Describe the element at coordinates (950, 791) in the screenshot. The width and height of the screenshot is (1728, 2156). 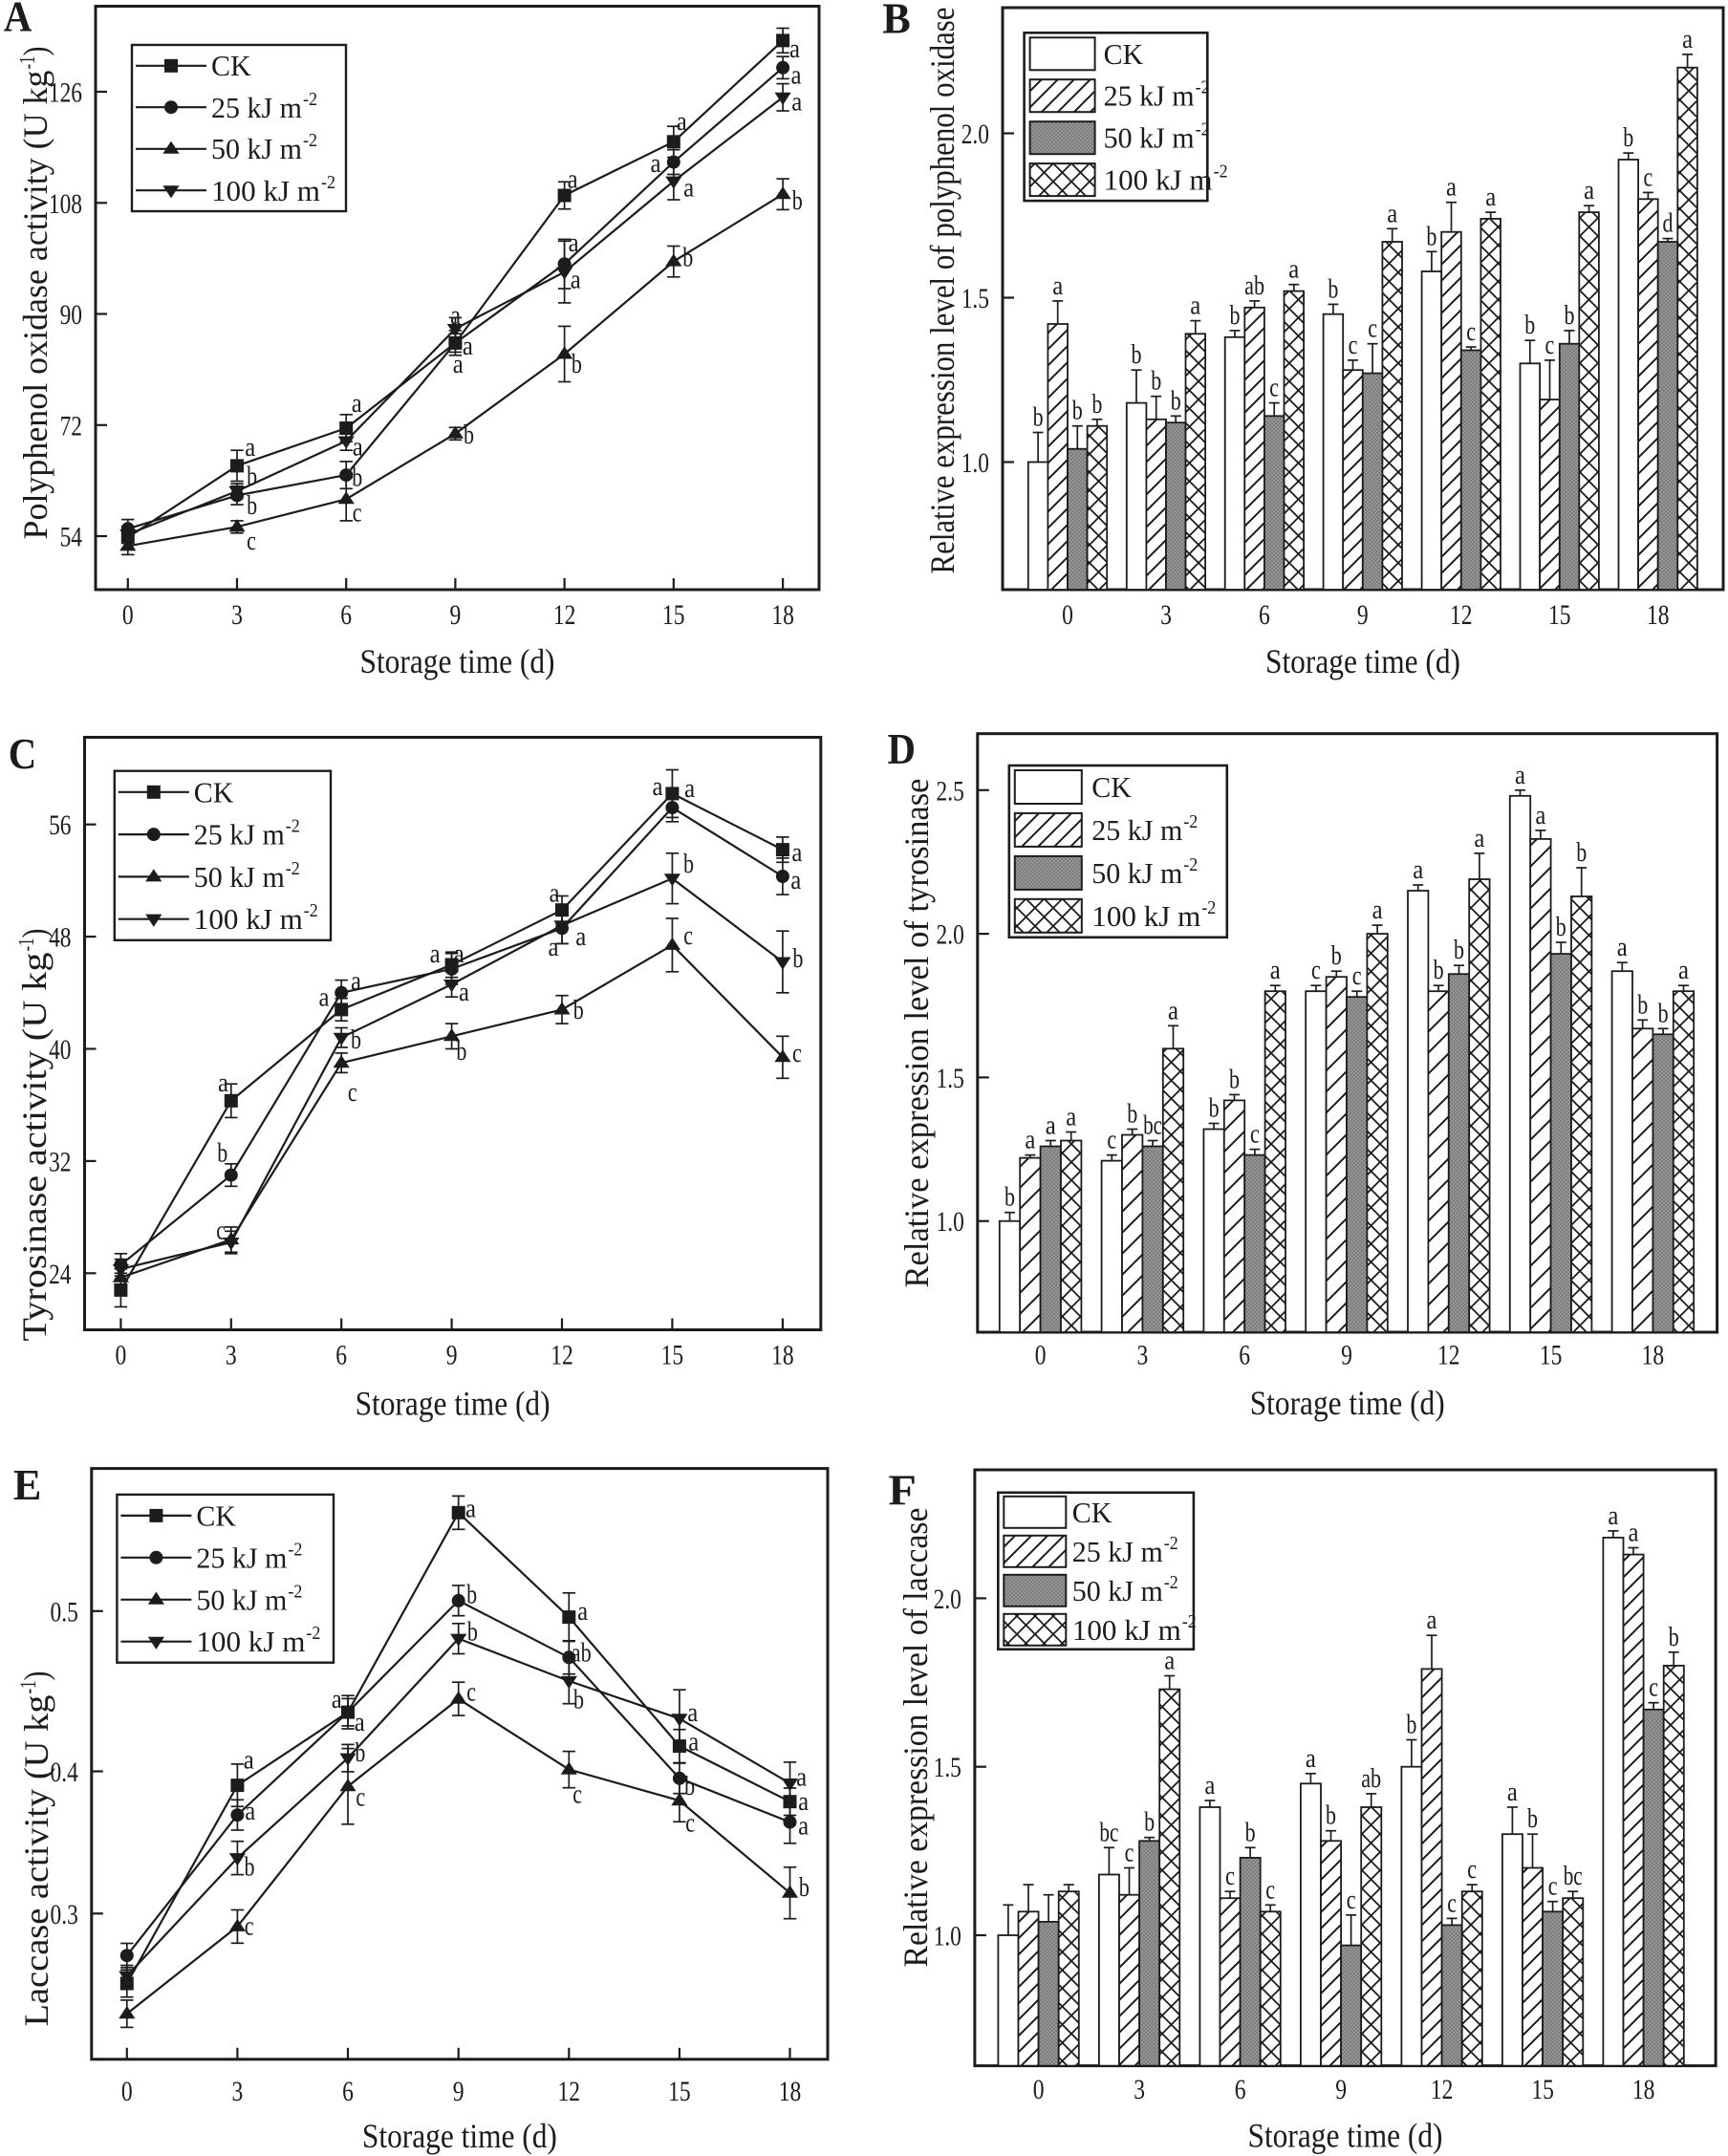
I see `svg-text: 2.5` at that location.